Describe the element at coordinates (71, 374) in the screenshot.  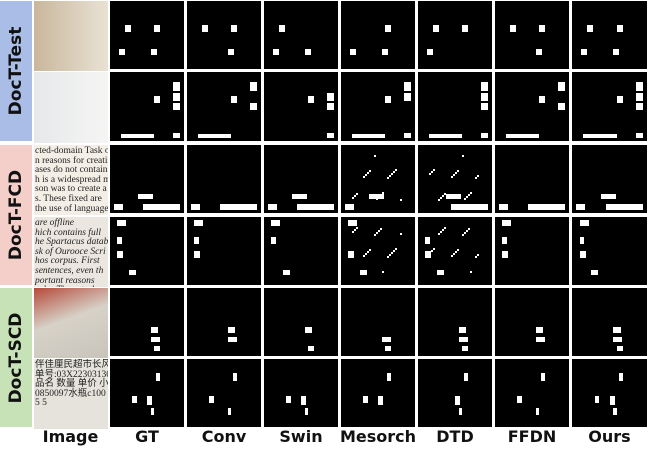
I see `image-text: 单号:03X22303130012` at that location.